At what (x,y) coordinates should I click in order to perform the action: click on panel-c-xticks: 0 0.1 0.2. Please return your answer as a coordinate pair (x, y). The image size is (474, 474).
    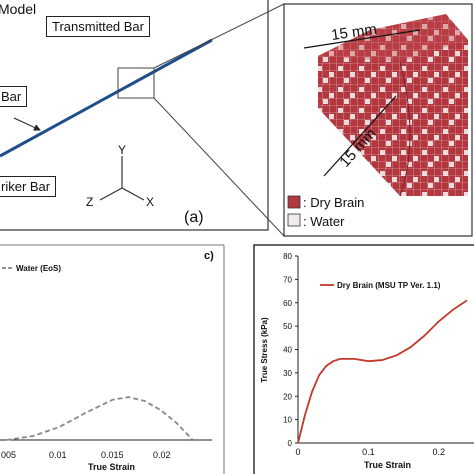
    Looking at the image, I should click on (370, 452).